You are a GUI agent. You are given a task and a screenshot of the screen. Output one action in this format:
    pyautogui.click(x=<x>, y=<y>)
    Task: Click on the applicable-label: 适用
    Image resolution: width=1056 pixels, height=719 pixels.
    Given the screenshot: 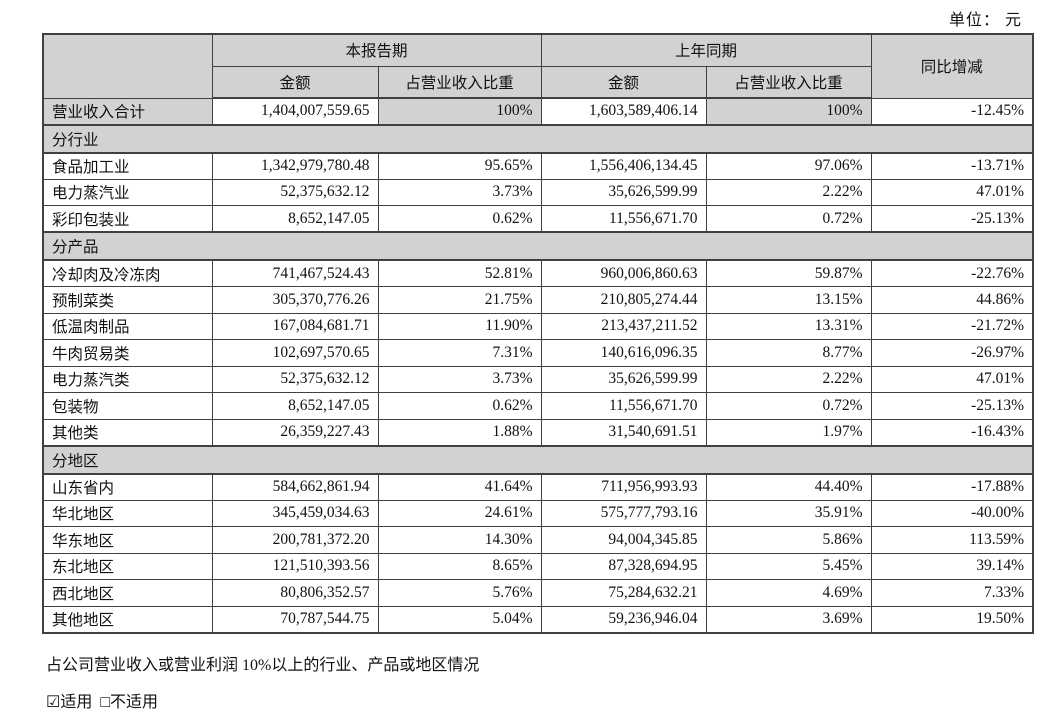 What is the action you would take?
    pyautogui.click(x=76, y=702)
    